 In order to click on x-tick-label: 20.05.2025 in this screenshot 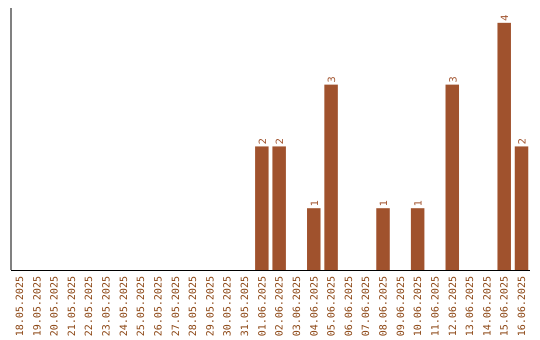, I will do `click(55, 306)`.